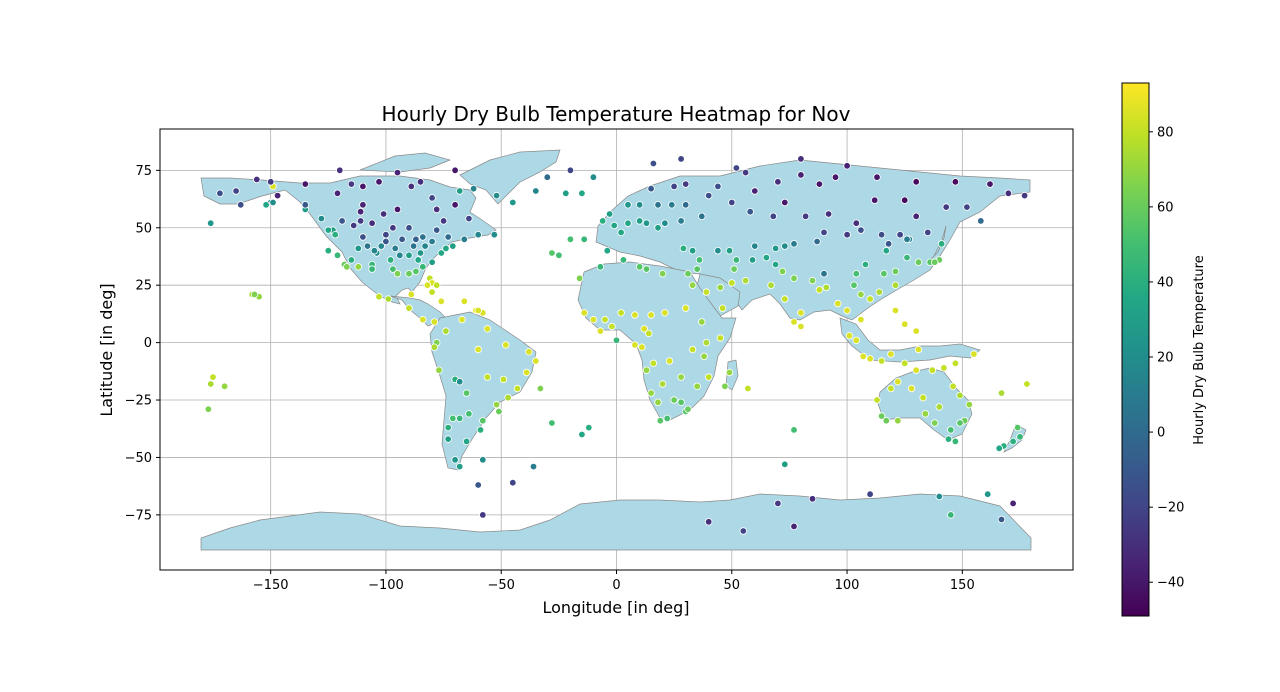  I want to click on greenland-land, so click(510, 177).